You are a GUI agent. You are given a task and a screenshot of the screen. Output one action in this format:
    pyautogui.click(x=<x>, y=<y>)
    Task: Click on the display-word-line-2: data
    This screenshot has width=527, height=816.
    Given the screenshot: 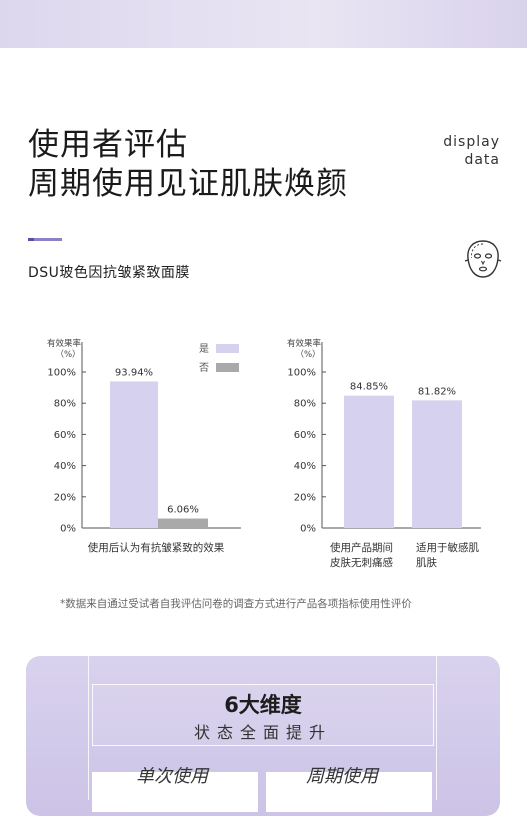 What is the action you would take?
    pyautogui.click(x=482, y=160)
    